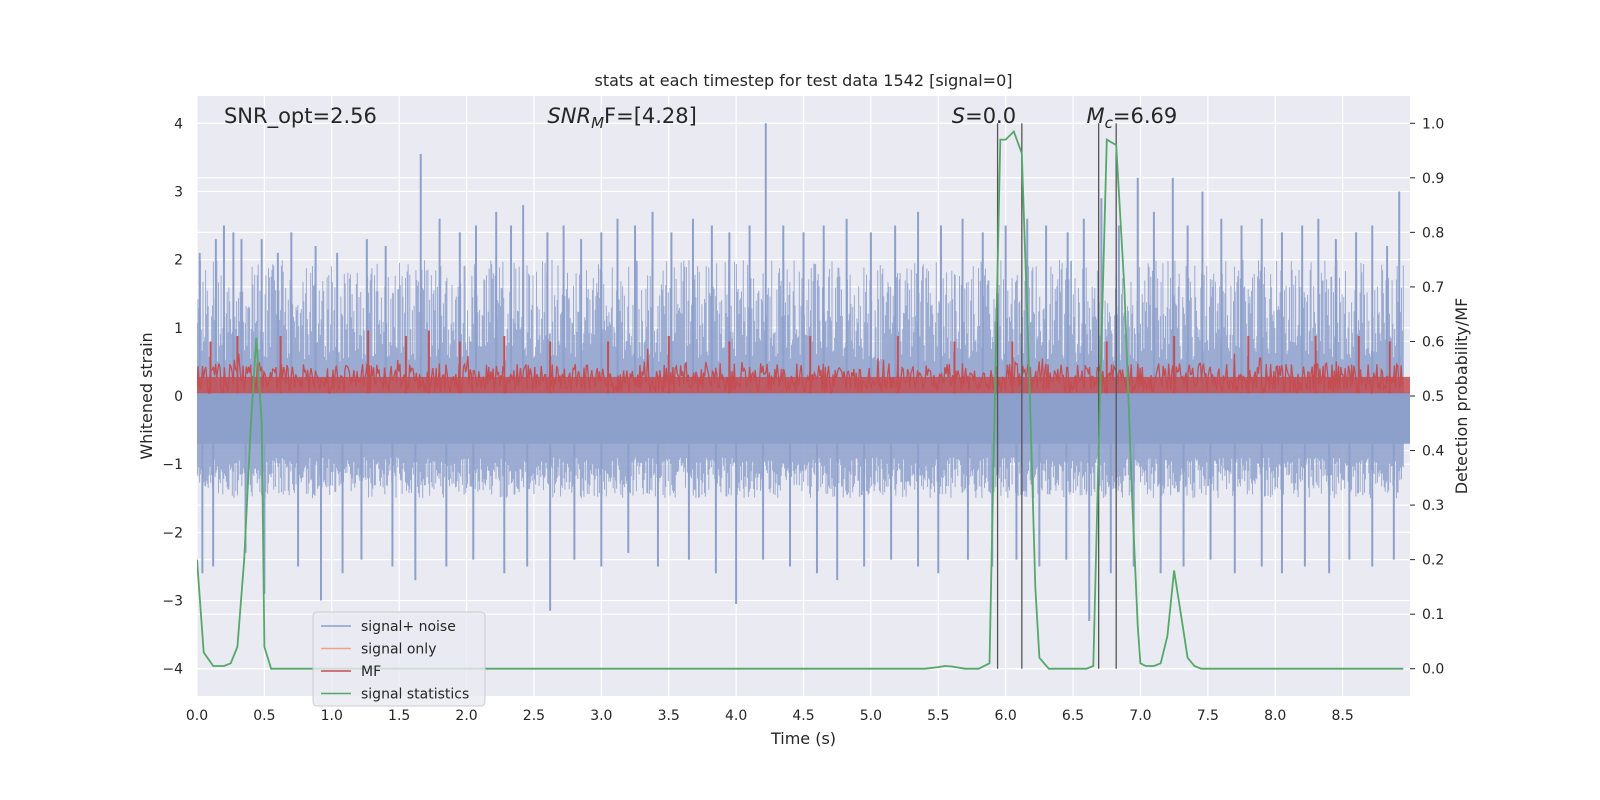 This screenshot has height=800, width=1600. I want to click on legend-box, so click(399, 659).